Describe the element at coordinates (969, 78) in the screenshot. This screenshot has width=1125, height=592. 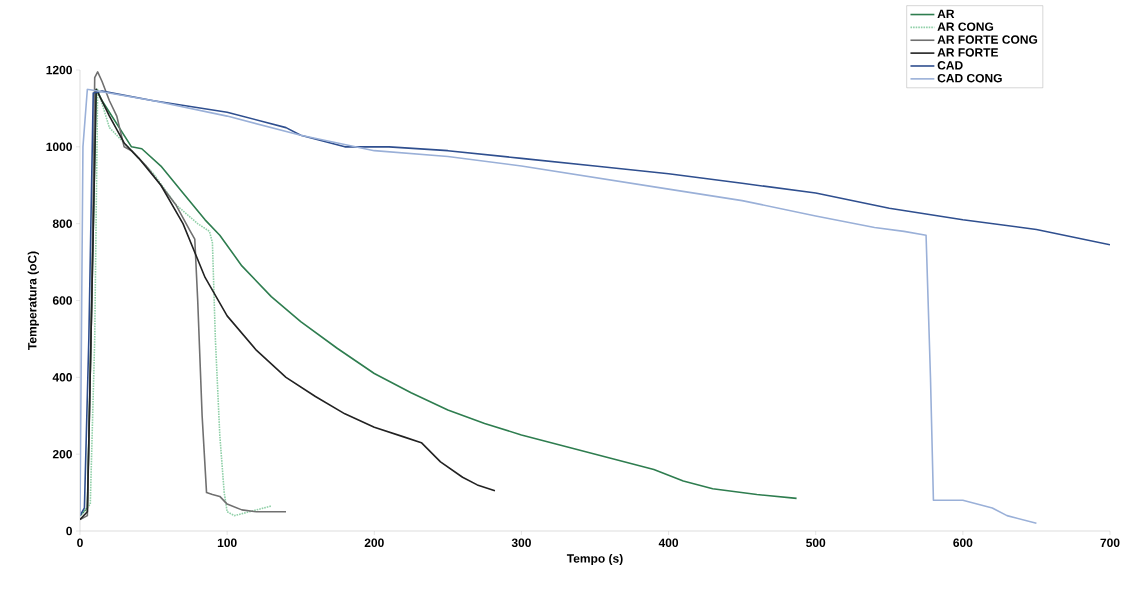
I see `legend-label: CAD CONG` at that location.